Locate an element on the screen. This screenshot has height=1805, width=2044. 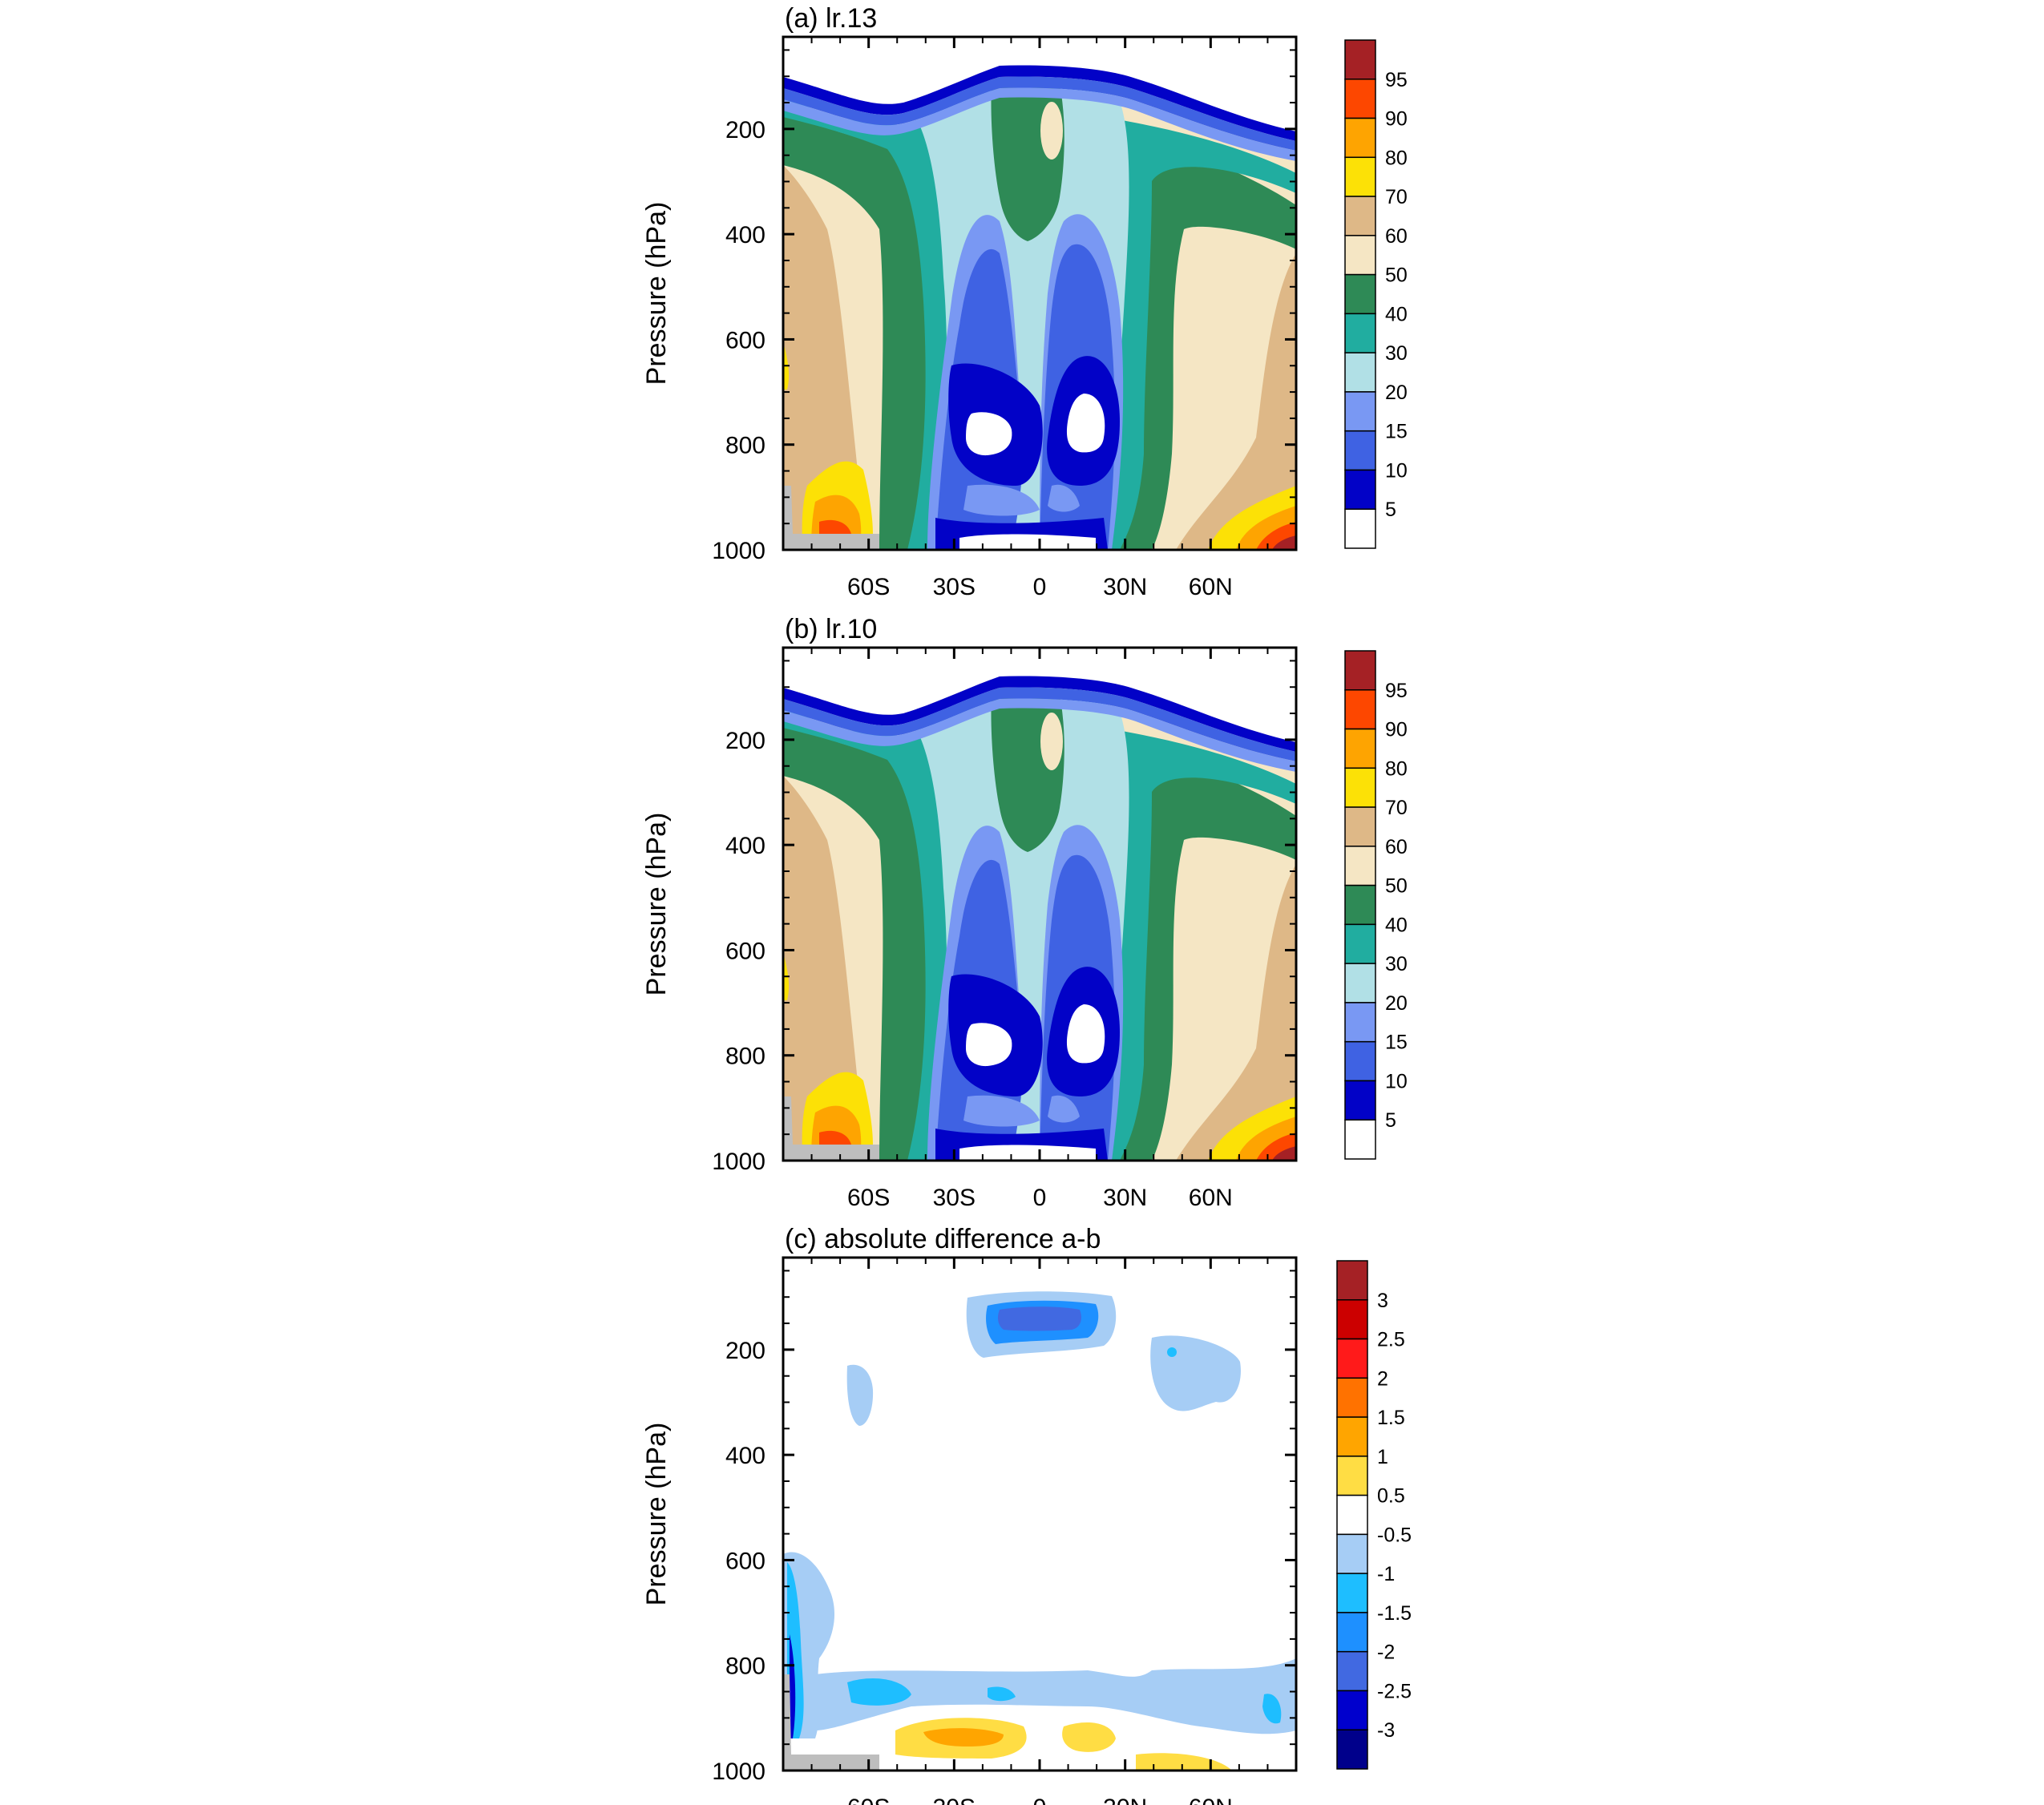
panel-a is located at coordinates (1040, 293).